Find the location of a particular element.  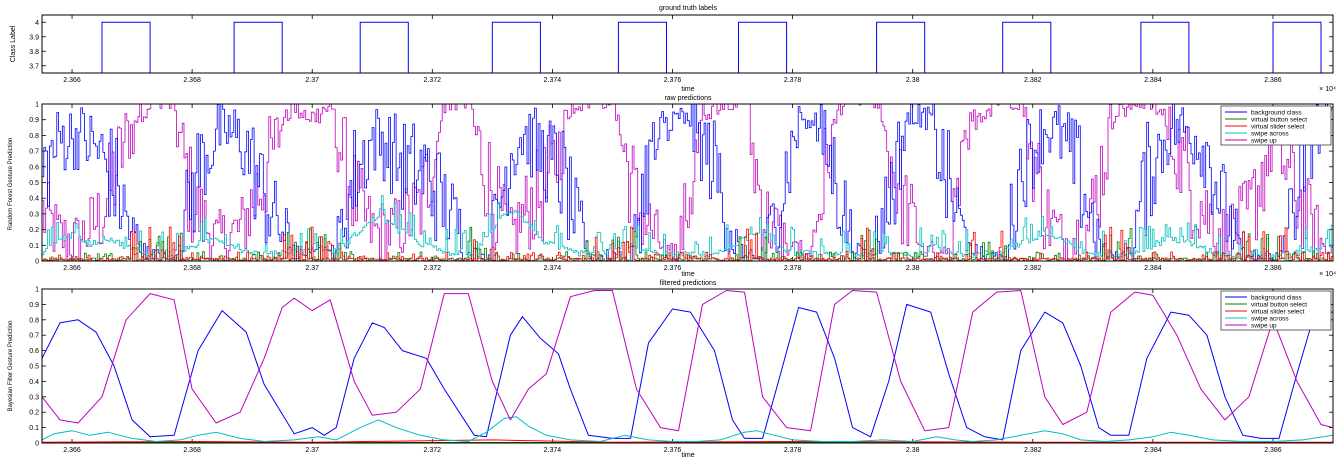

panel1-y-label: Class Label is located at coordinates (13, 43).